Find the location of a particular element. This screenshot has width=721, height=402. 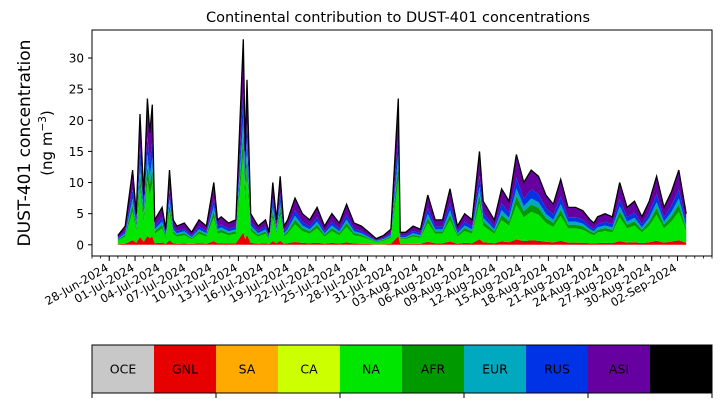

y-axis-unit-exponent: −3 is located at coordinates (43, 123).